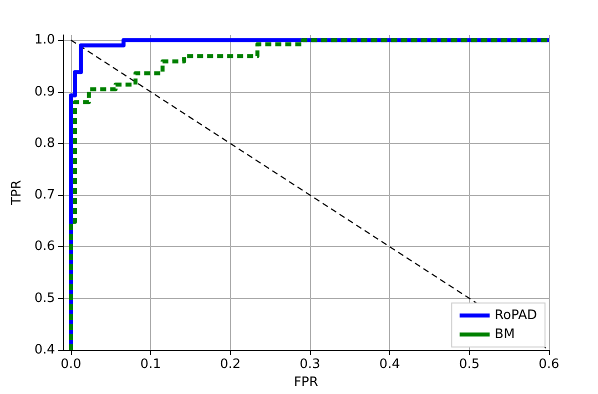 The width and height of the screenshot is (598, 394). I want to click on x-tick-label: 0.4, so click(389, 364).